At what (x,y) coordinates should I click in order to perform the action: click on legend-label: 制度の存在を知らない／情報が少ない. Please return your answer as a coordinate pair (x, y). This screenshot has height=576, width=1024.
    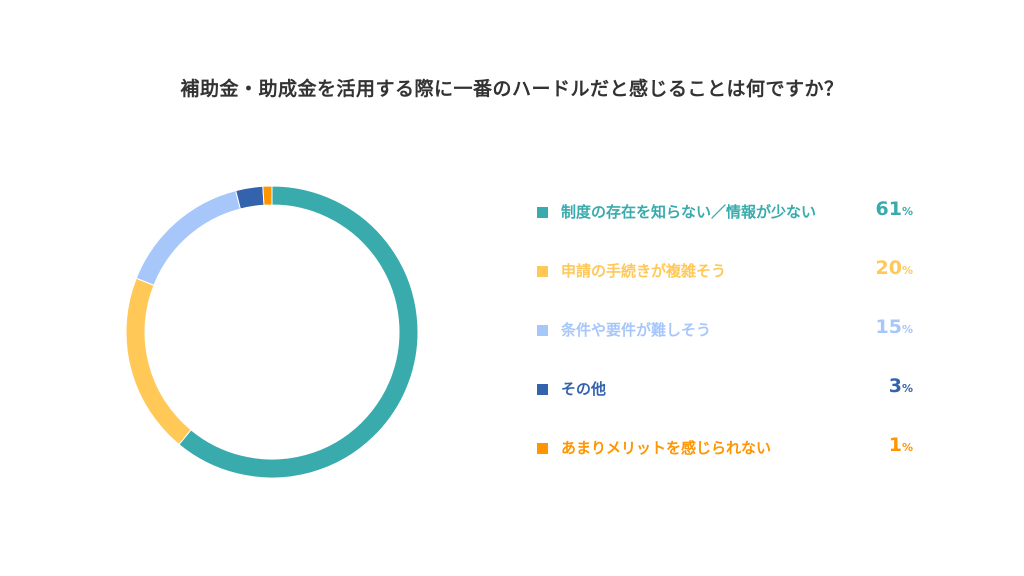
    Looking at the image, I should click on (689, 212).